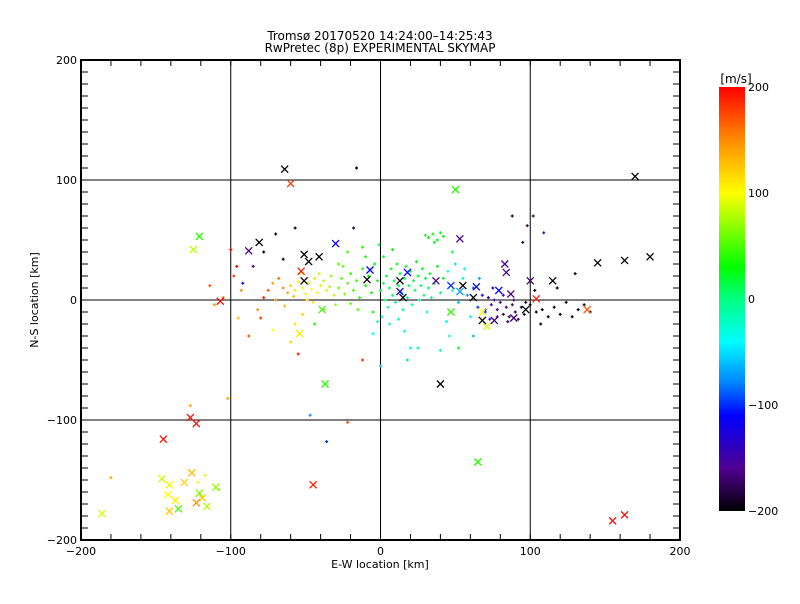  I want to click on x-tick-label: −200, so click(81, 551).